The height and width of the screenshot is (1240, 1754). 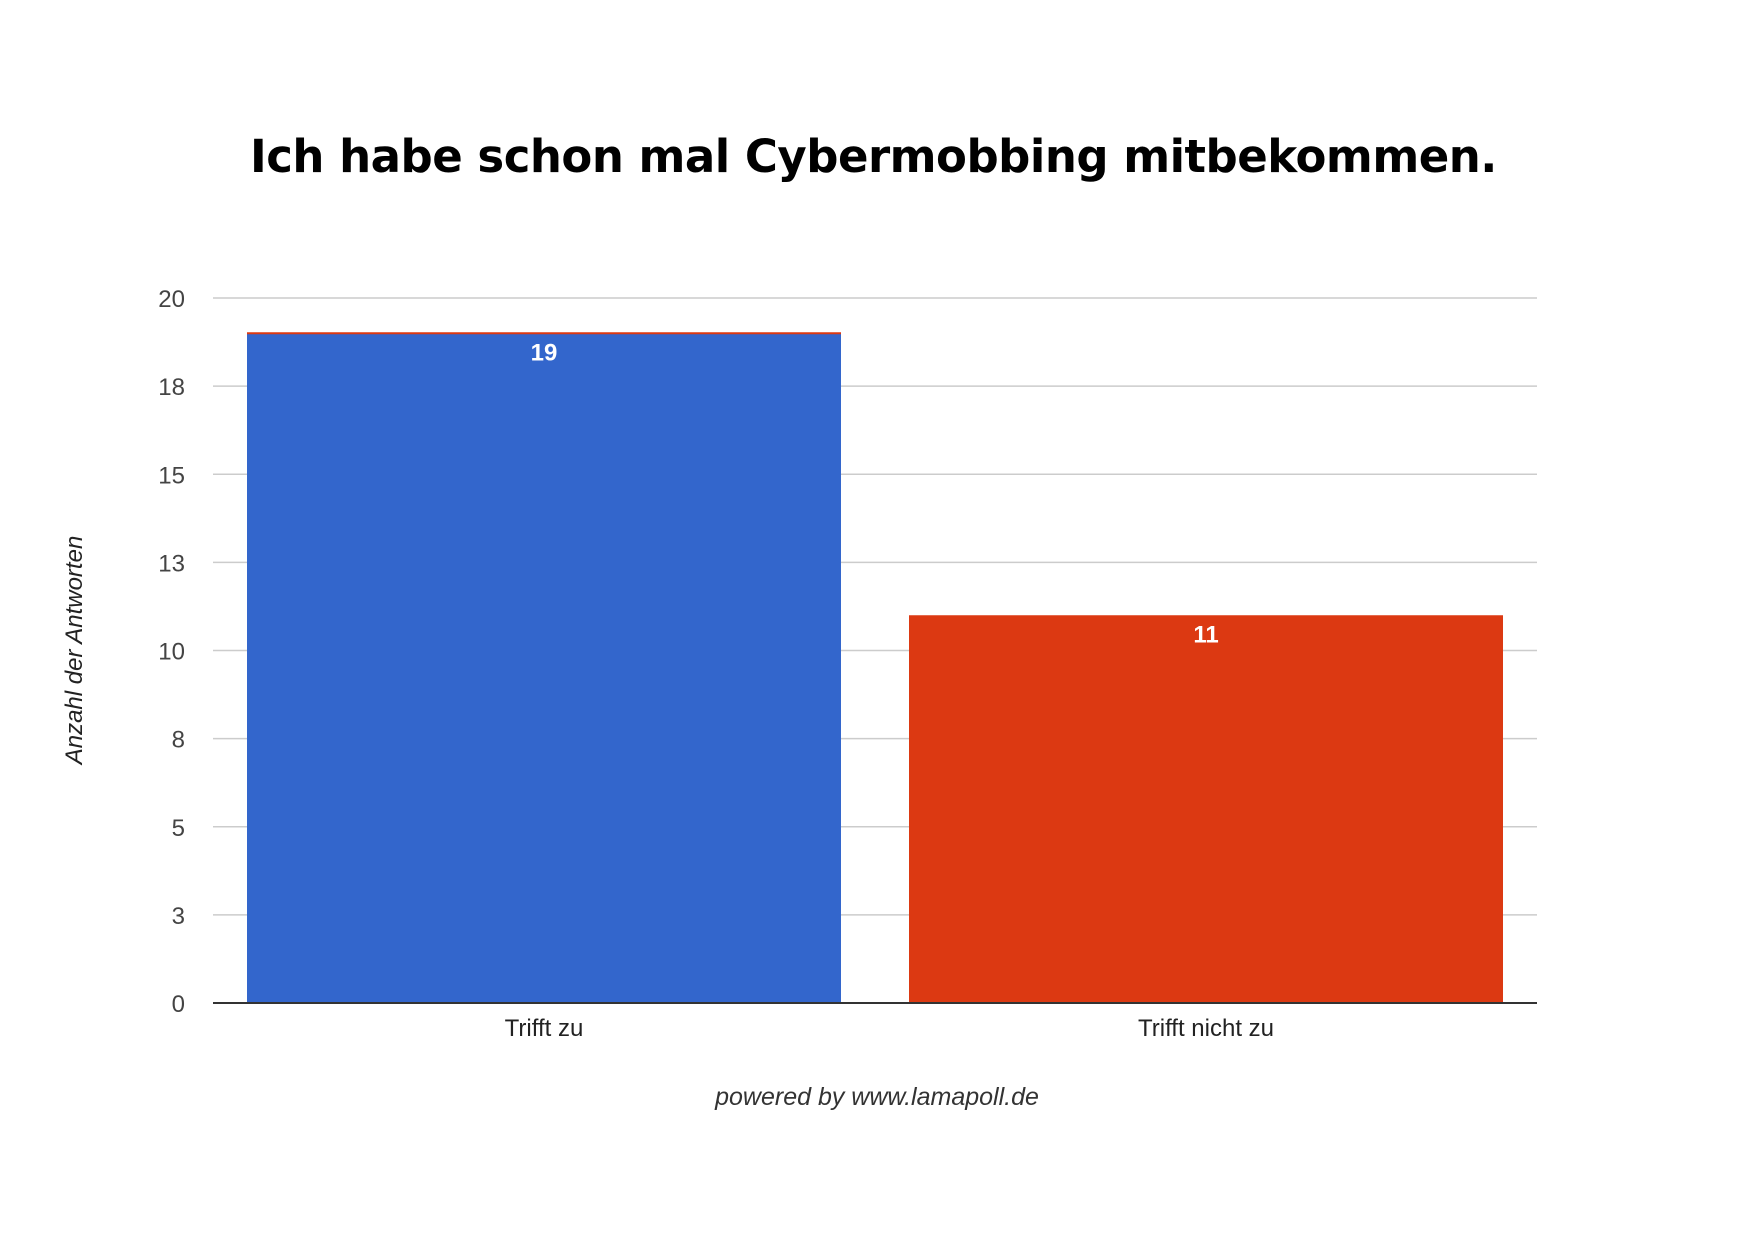 I want to click on y-tick-label: 20, so click(x=171, y=299).